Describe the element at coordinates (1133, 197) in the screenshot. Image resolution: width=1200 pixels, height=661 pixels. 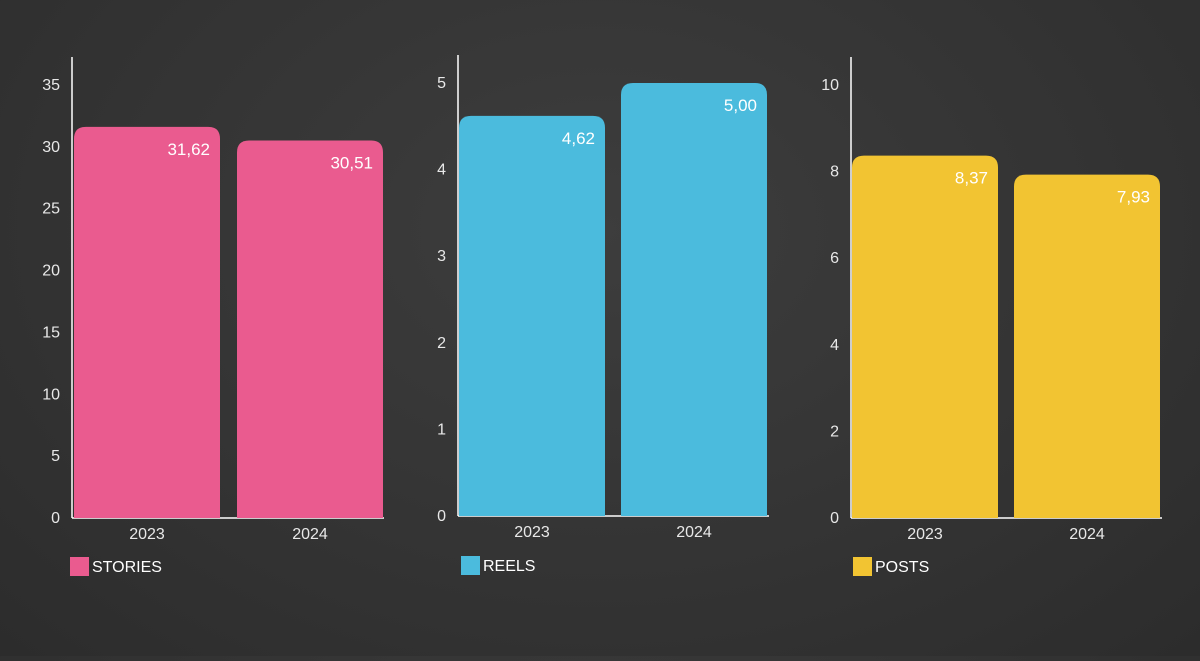
I see `bar-value-label: 7,93` at that location.